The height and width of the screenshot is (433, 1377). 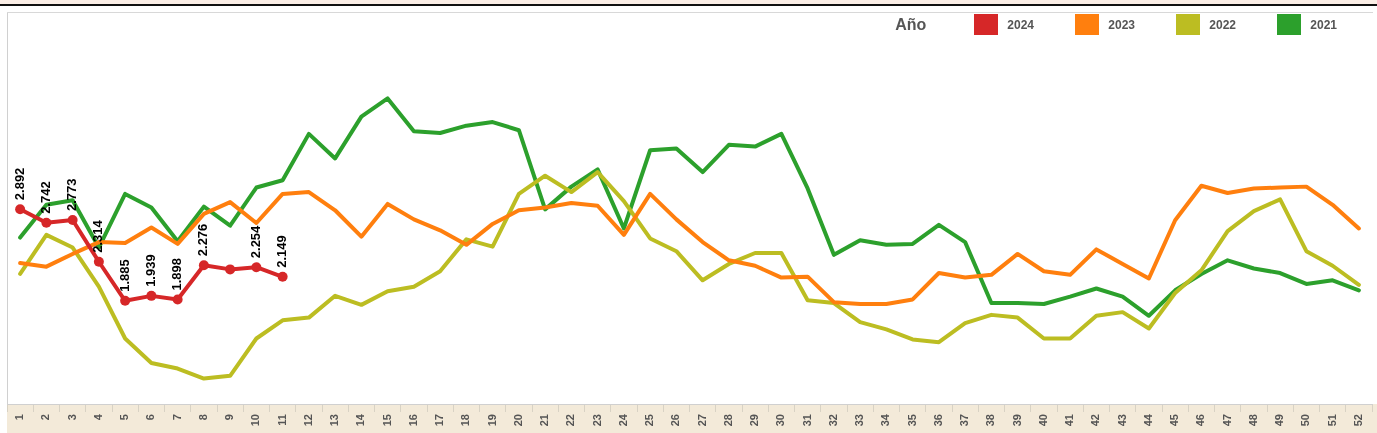 What do you see at coordinates (806, 420) in the screenshot?
I see `x-tick-label: 31` at bounding box center [806, 420].